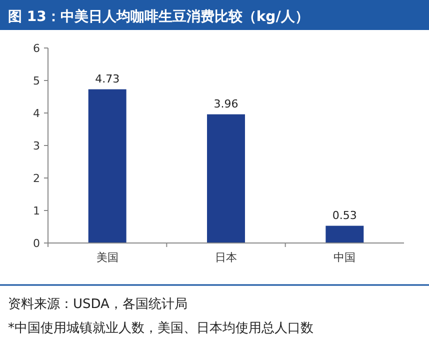 The height and width of the screenshot is (344, 429). Describe the element at coordinates (36, 145) in the screenshot. I see `y-tick-label: 3` at that location.